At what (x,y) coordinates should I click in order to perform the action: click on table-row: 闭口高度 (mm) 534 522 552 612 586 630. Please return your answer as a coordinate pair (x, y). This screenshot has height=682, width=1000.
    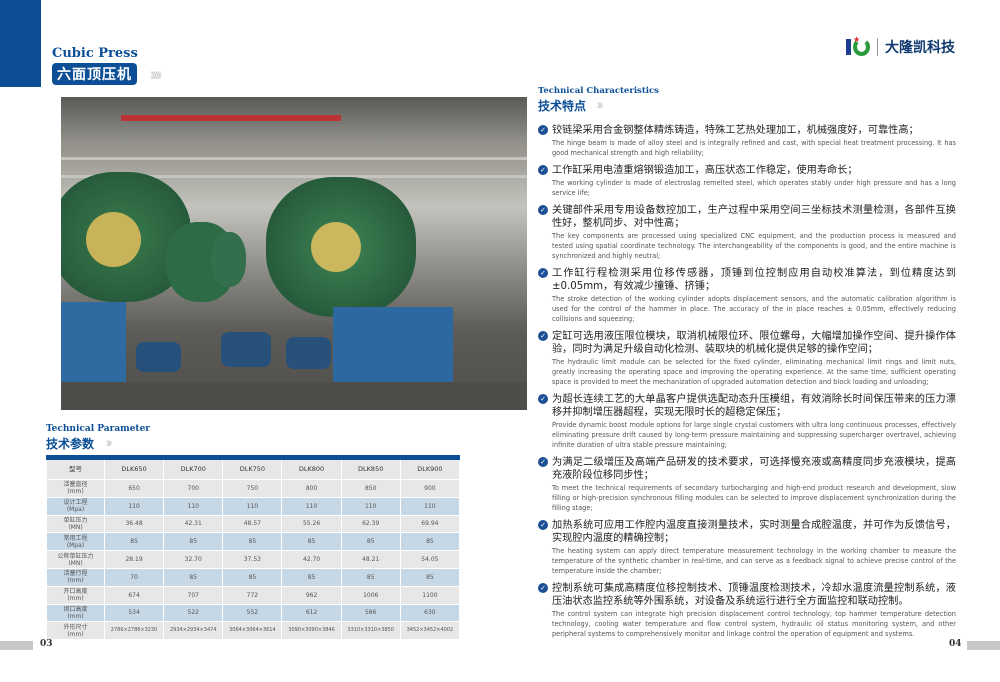
    Looking at the image, I should click on (253, 613).